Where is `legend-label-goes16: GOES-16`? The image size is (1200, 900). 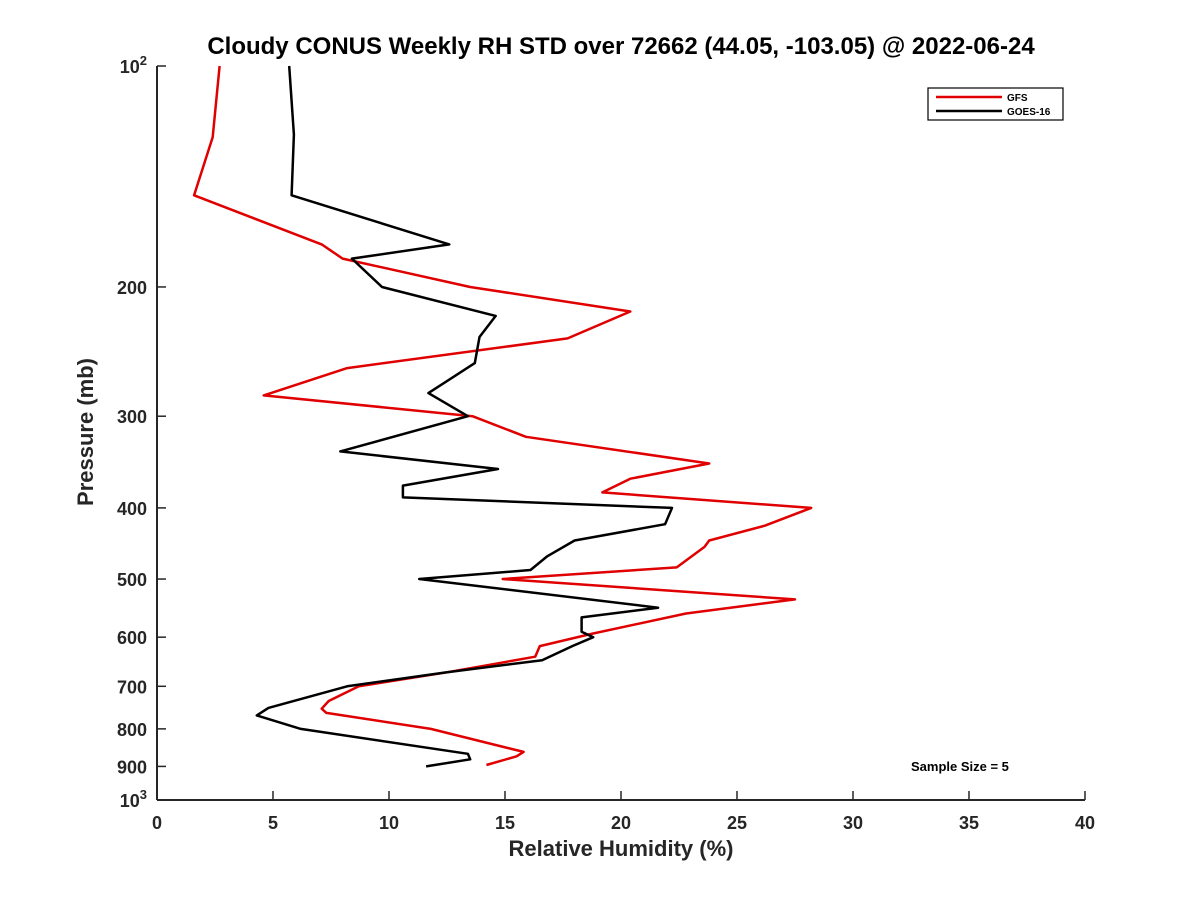 legend-label-goes16: GOES-16 is located at coordinates (1029, 112).